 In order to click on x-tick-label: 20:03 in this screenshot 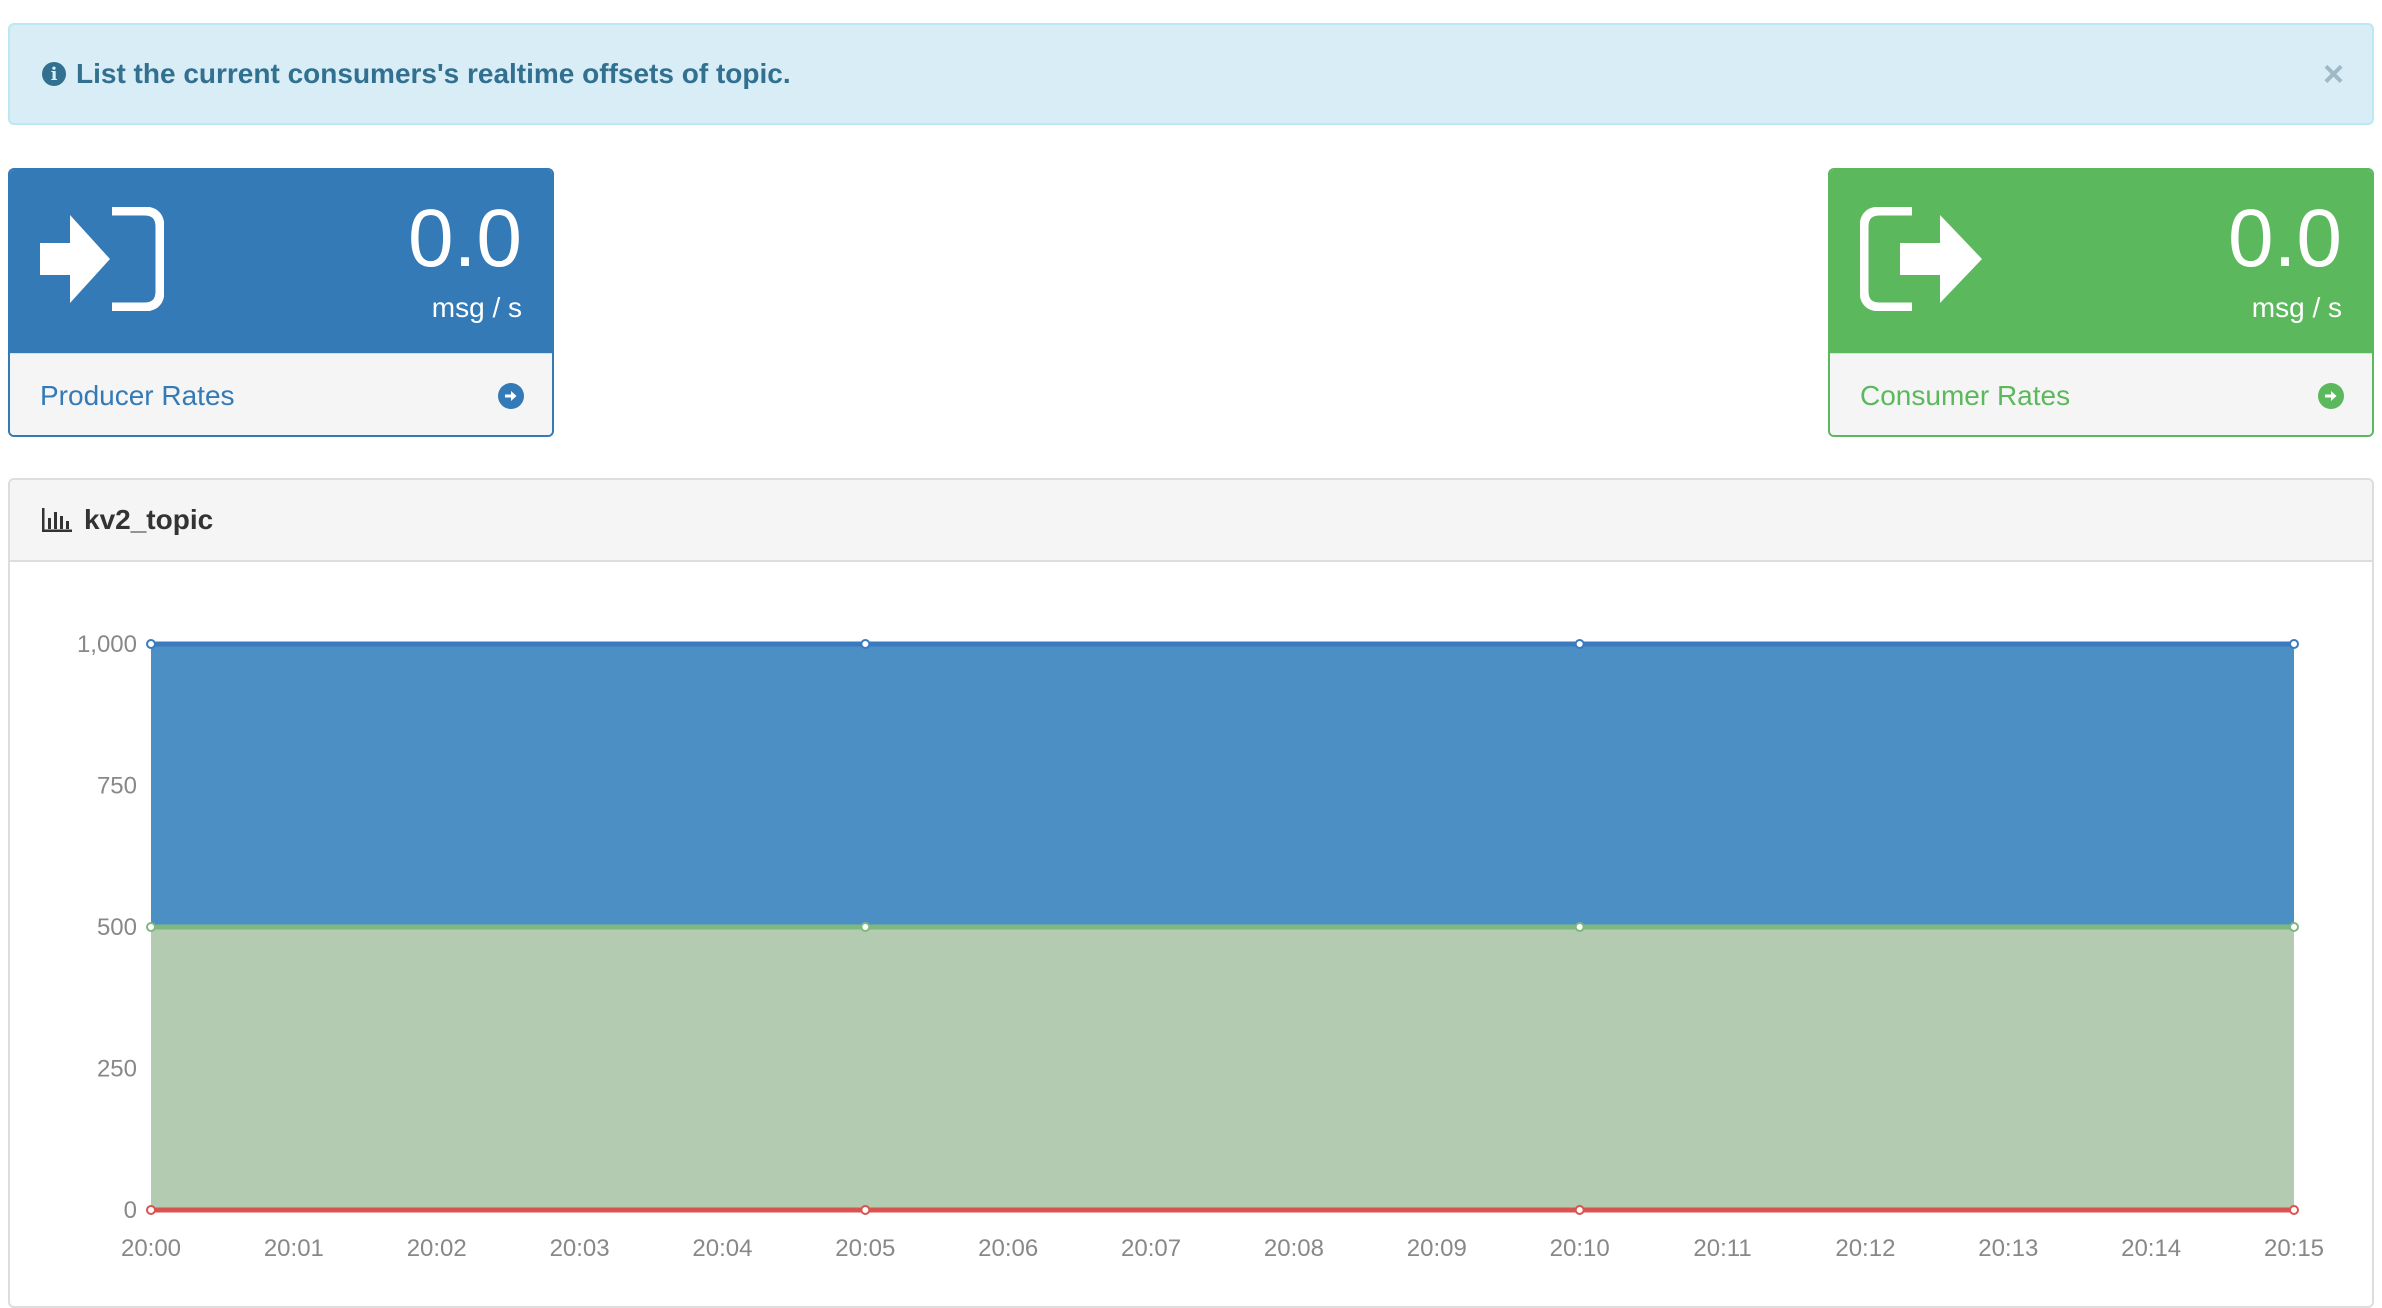, I will do `click(580, 1248)`.